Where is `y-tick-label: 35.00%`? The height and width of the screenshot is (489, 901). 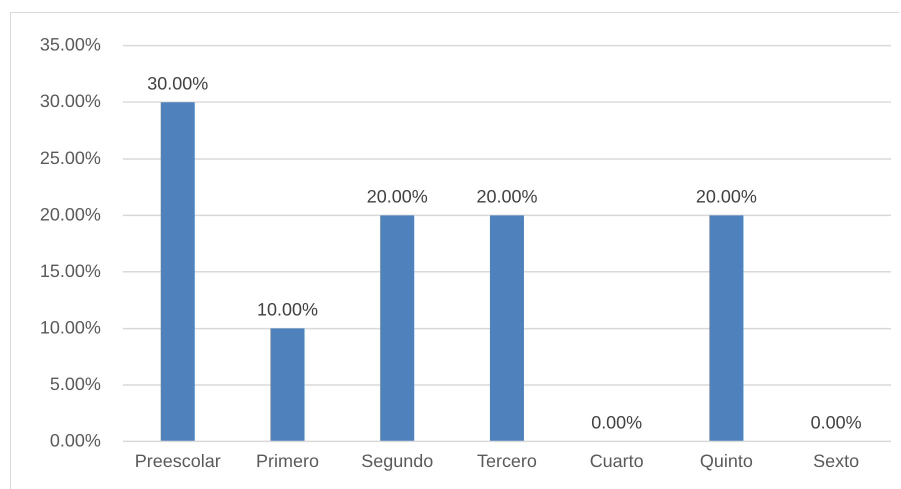
y-tick-label: 35.00% is located at coordinates (70, 44).